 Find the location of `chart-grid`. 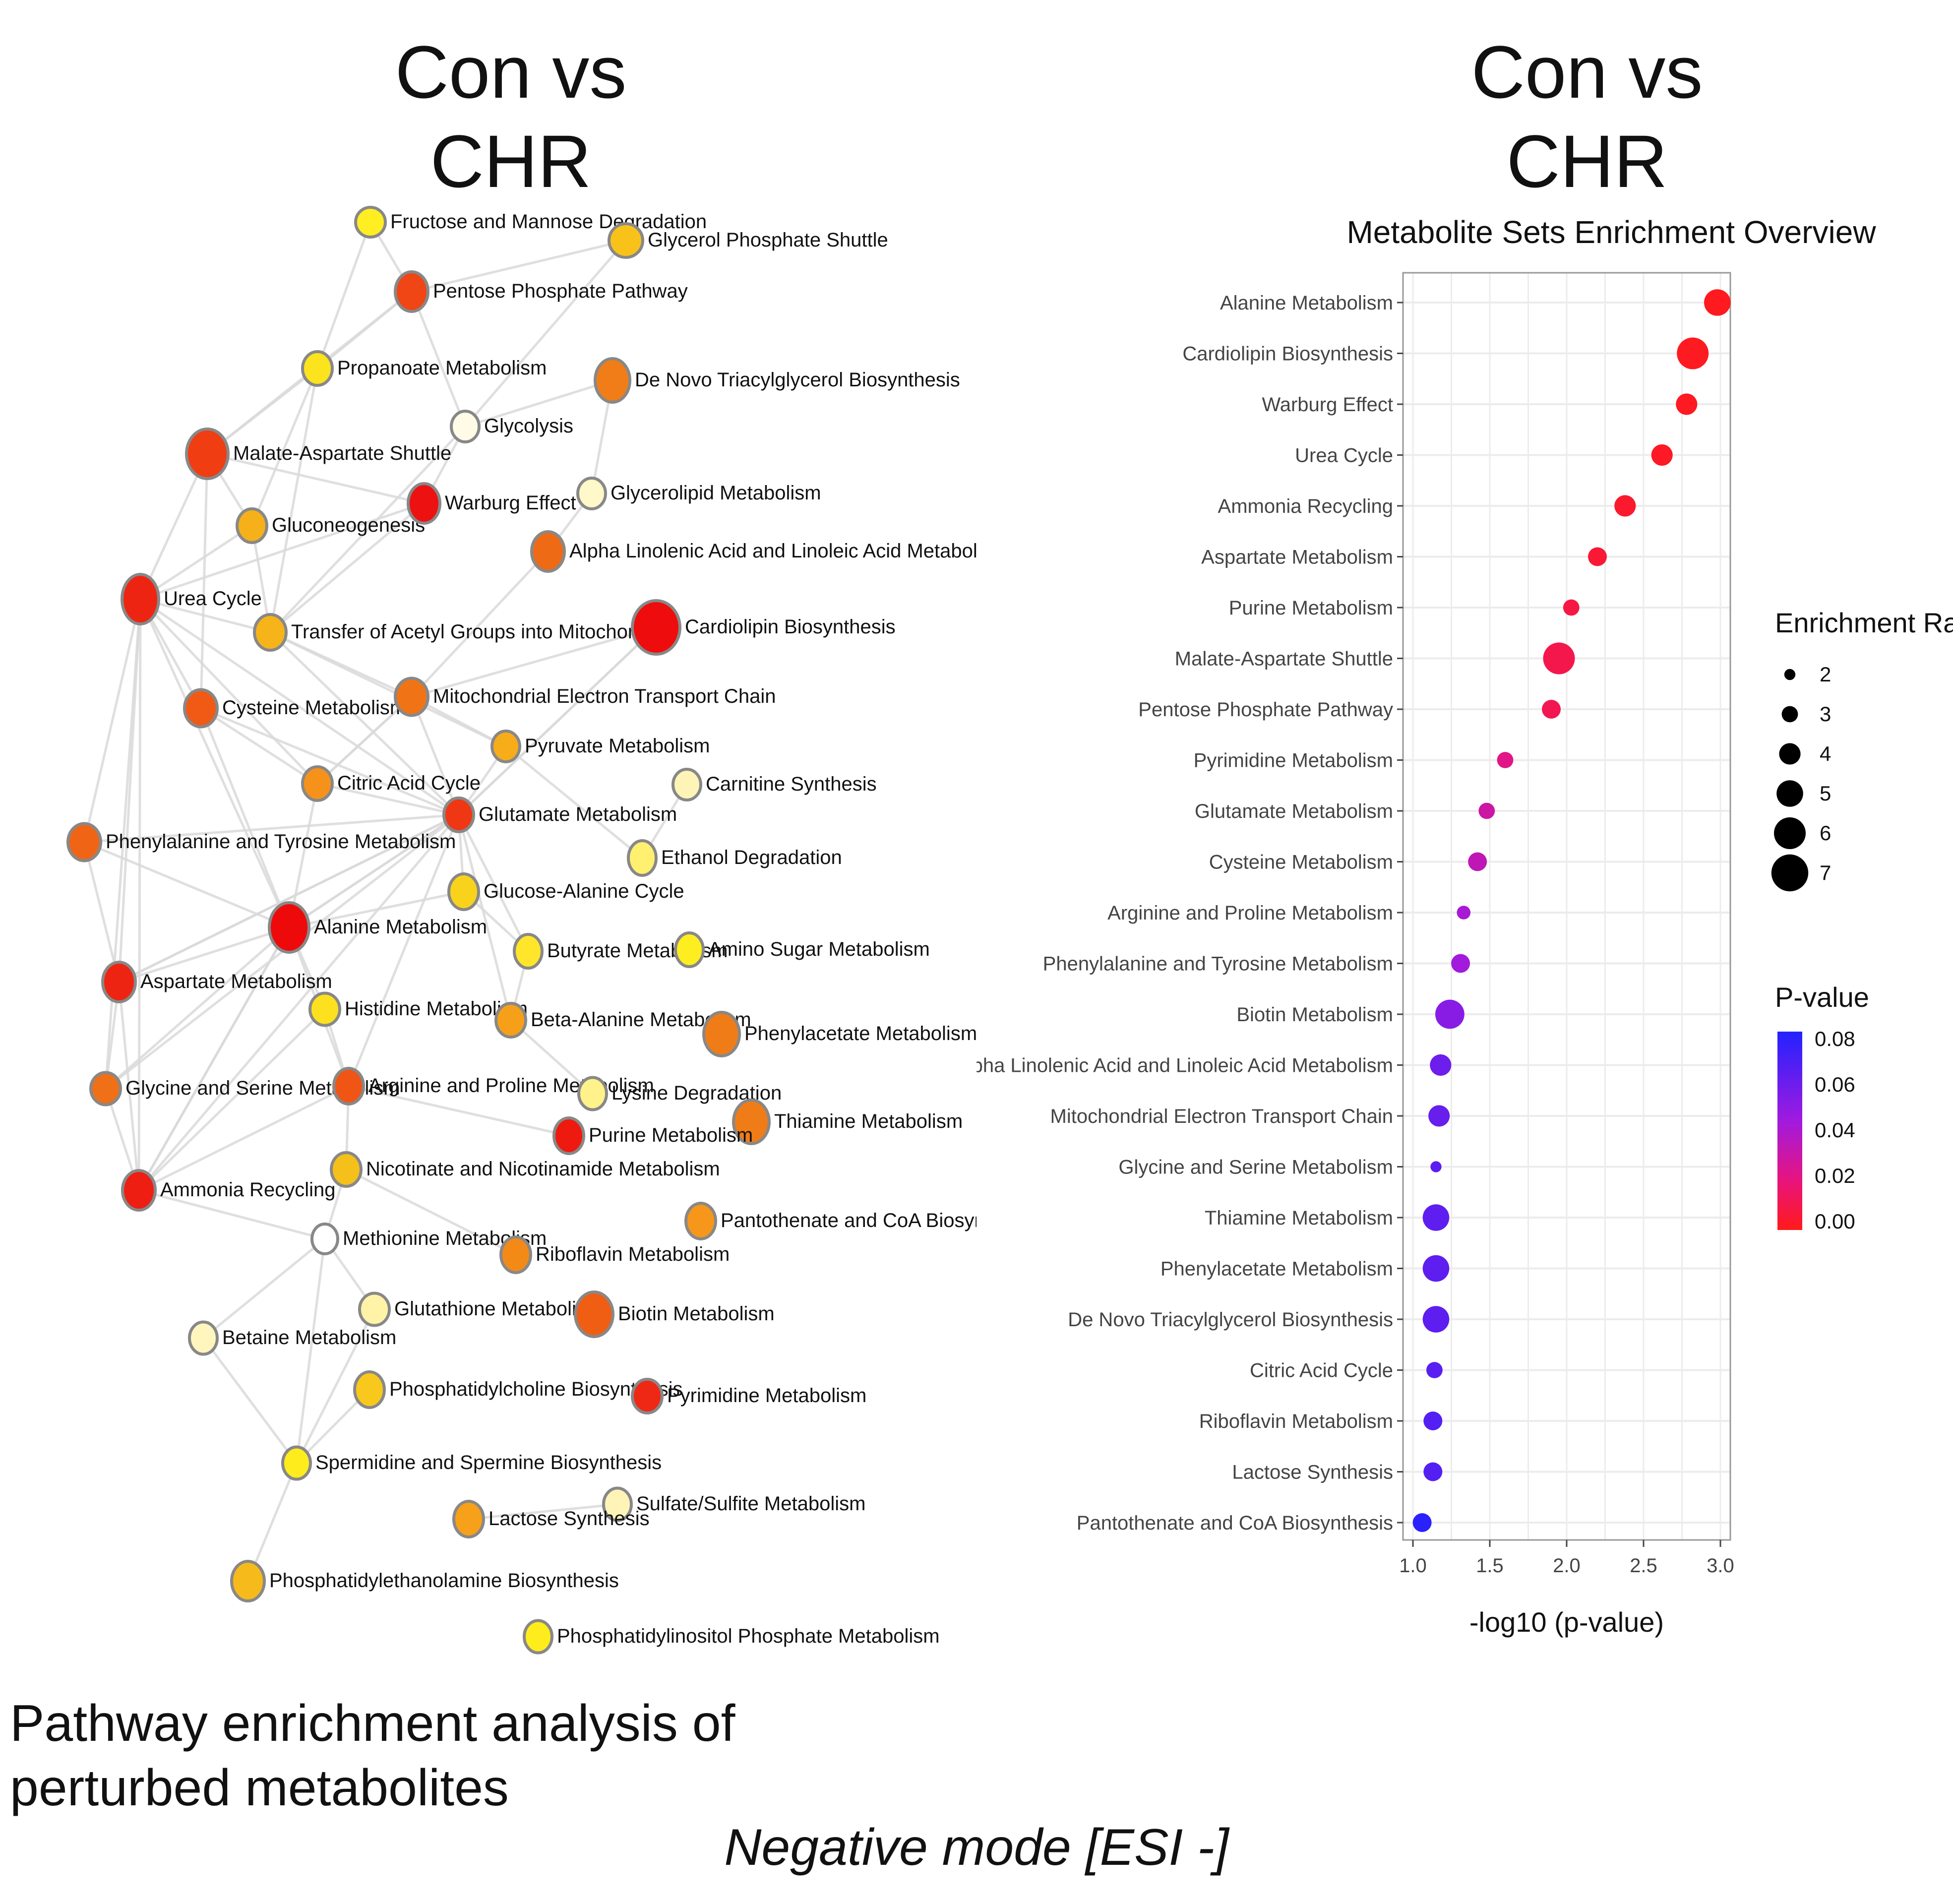

chart-grid is located at coordinates (1566, 906).